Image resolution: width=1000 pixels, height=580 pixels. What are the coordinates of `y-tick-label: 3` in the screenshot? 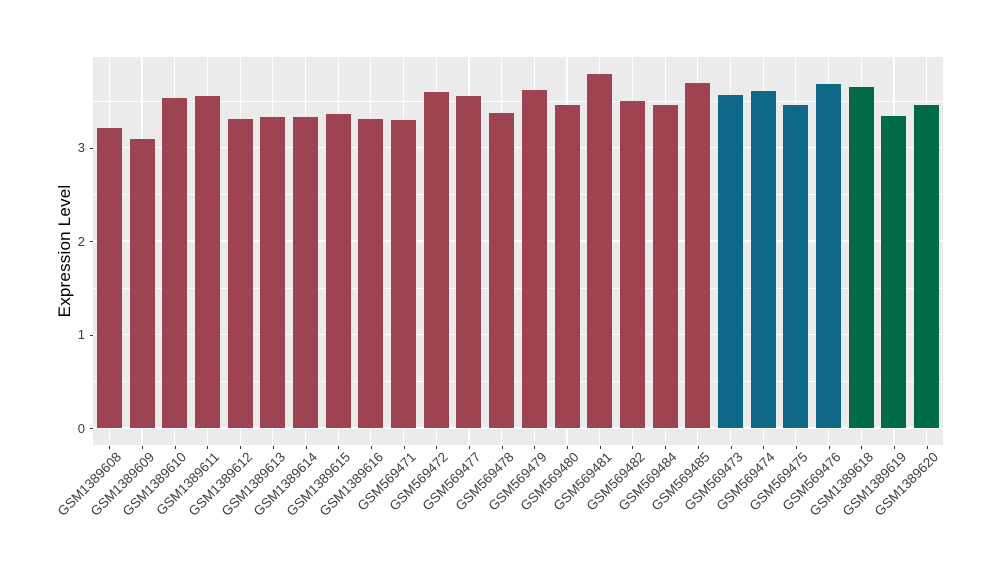 It's located at (81, 147).